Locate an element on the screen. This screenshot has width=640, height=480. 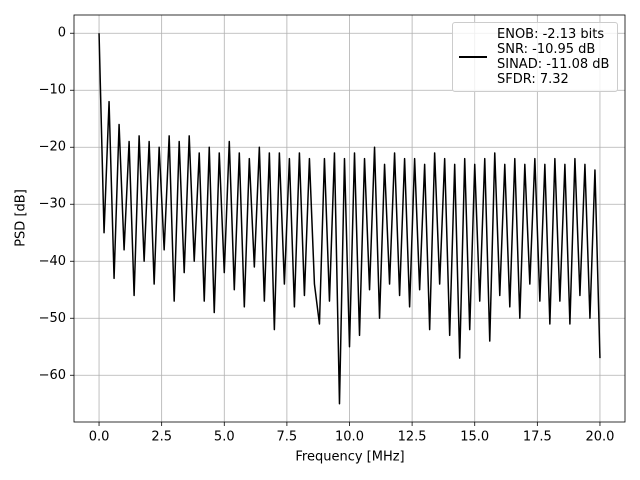
x-tick-label: 7.5 is located at coordinates (287, 437).